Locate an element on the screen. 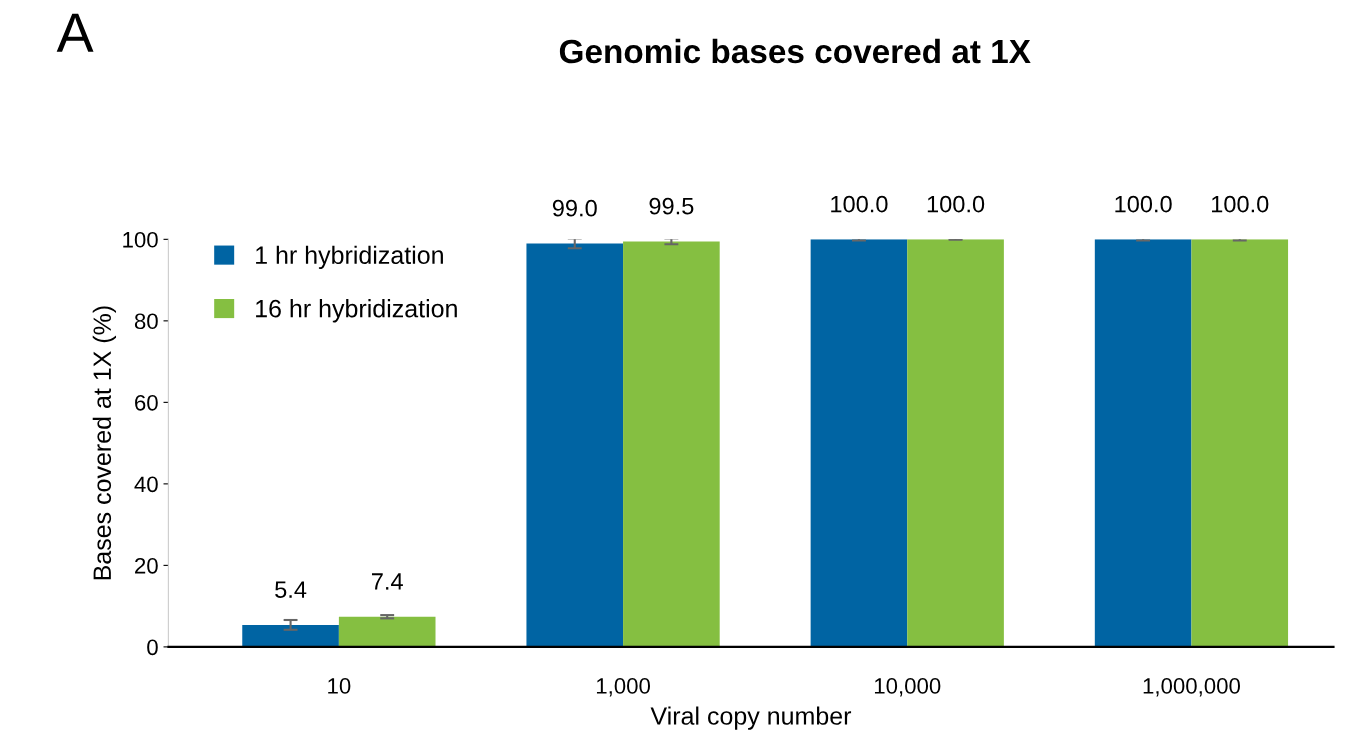  legend-label: 16 hr hybridization is located at coordinates (356, 311).